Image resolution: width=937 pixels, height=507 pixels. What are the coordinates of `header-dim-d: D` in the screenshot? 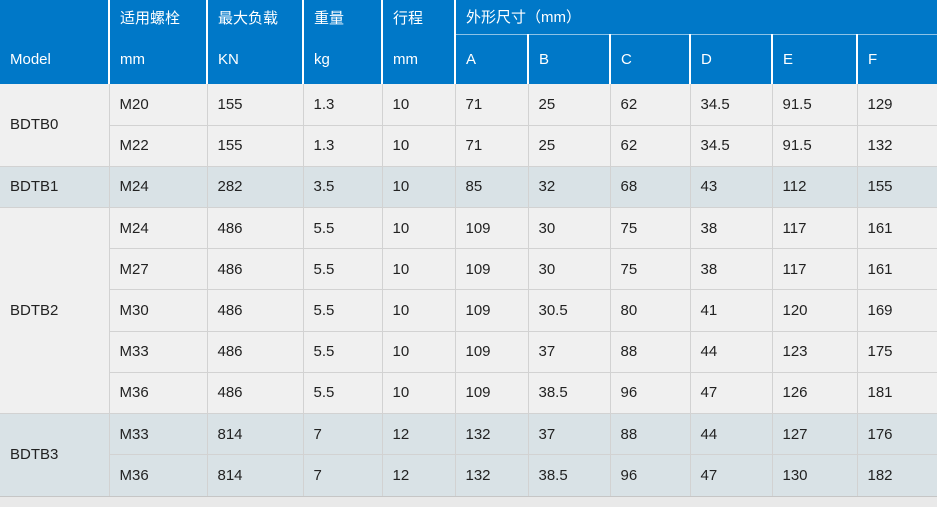 It's located at (730, 59).